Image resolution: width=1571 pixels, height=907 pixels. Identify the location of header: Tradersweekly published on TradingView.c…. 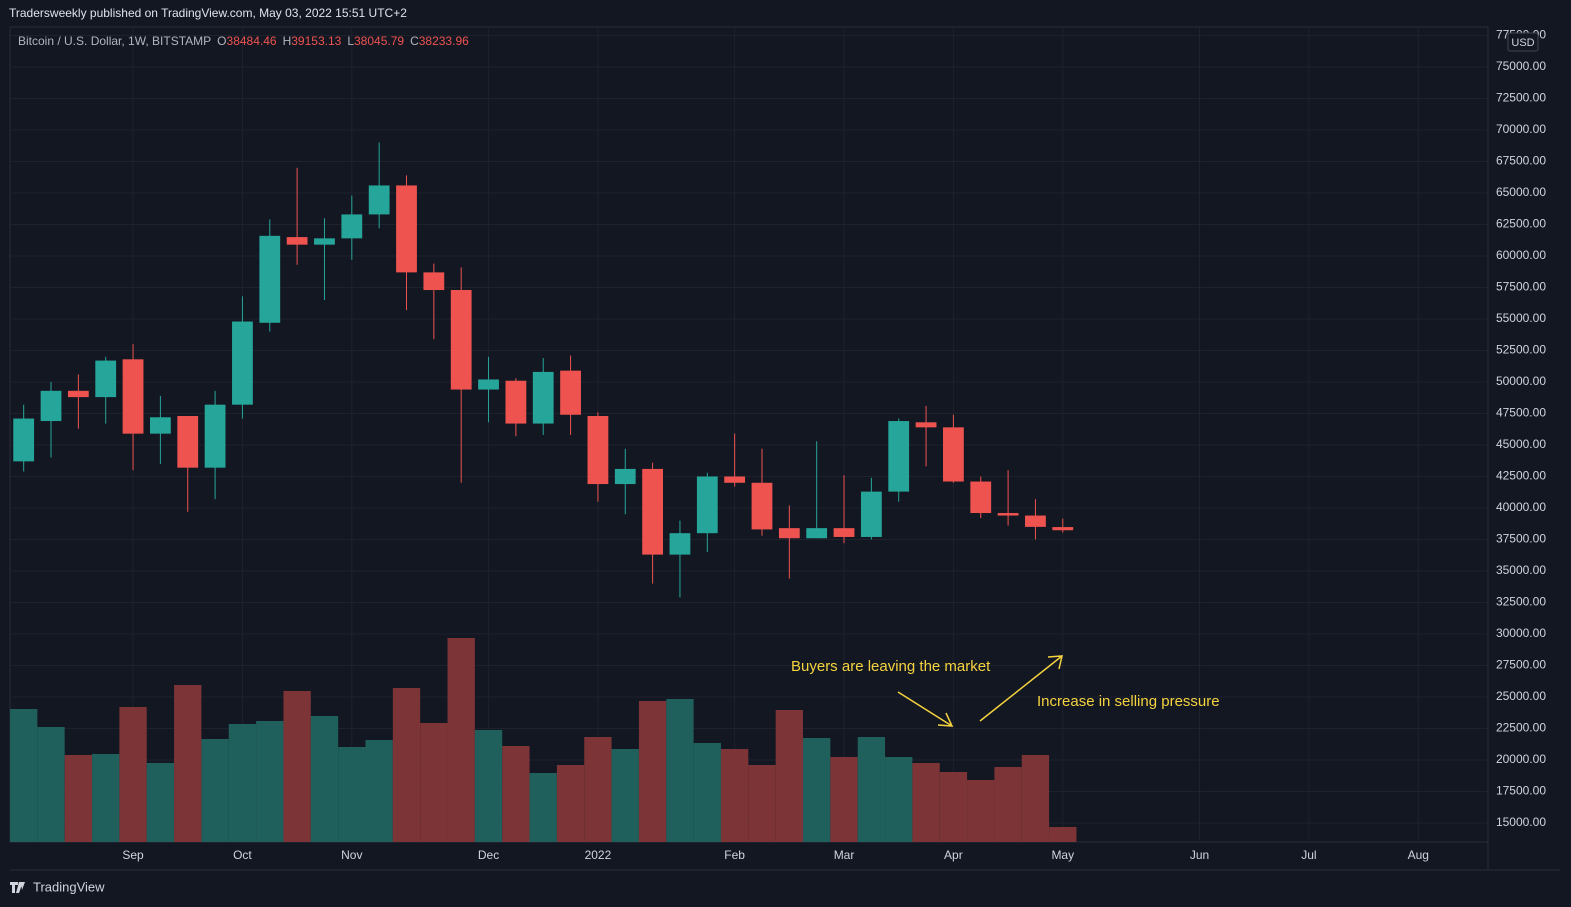
(208, 13).